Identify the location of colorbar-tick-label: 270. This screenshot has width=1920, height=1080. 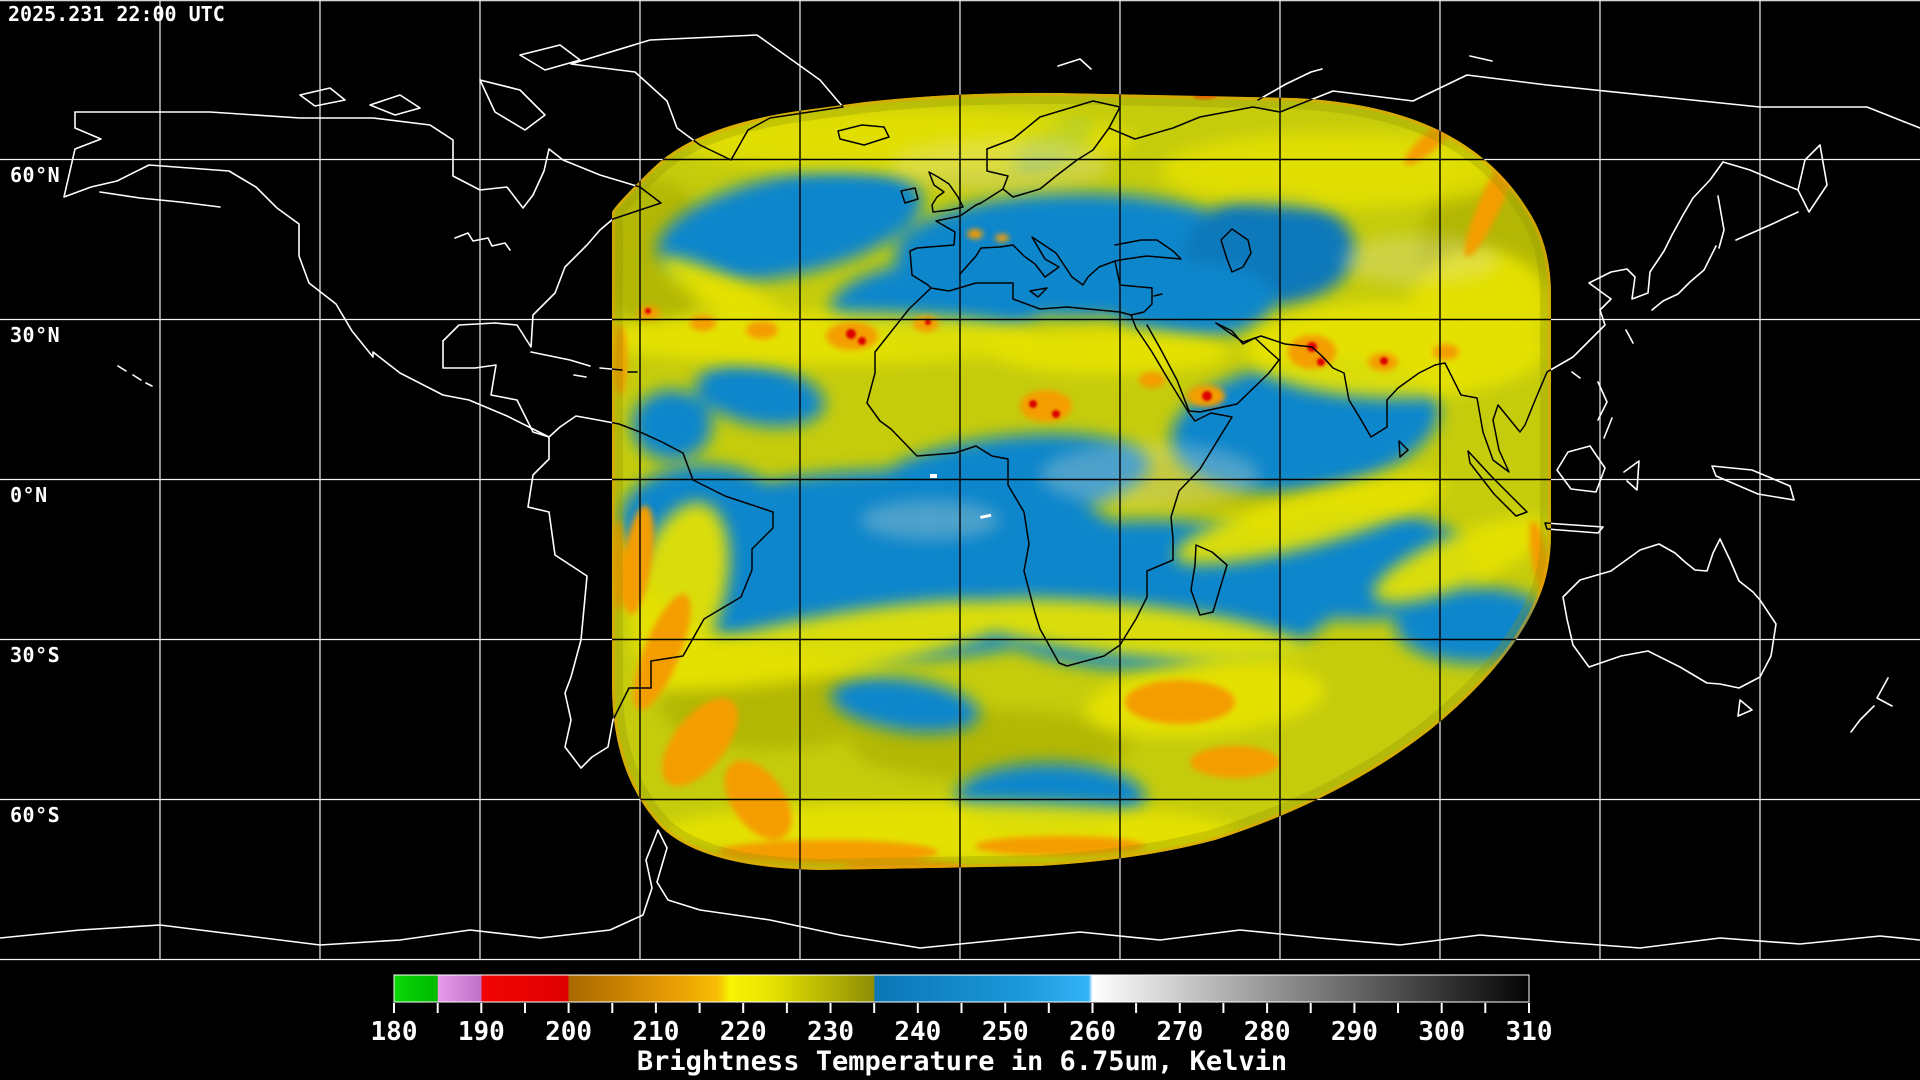
(1179, 1032).